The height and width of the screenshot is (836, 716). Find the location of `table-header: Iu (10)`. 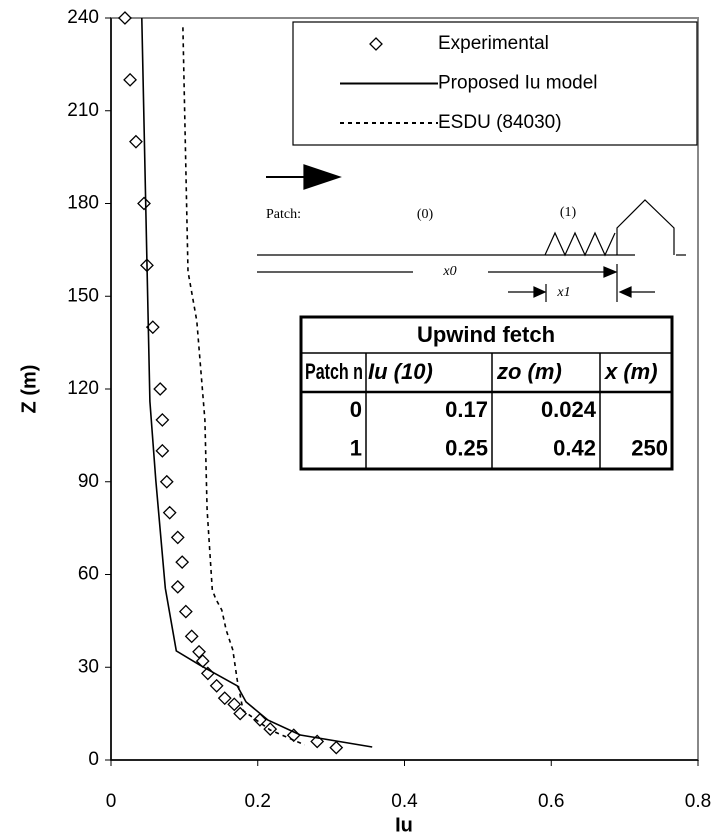

table-header: Iu (10) is located at coordinates (400, 371).